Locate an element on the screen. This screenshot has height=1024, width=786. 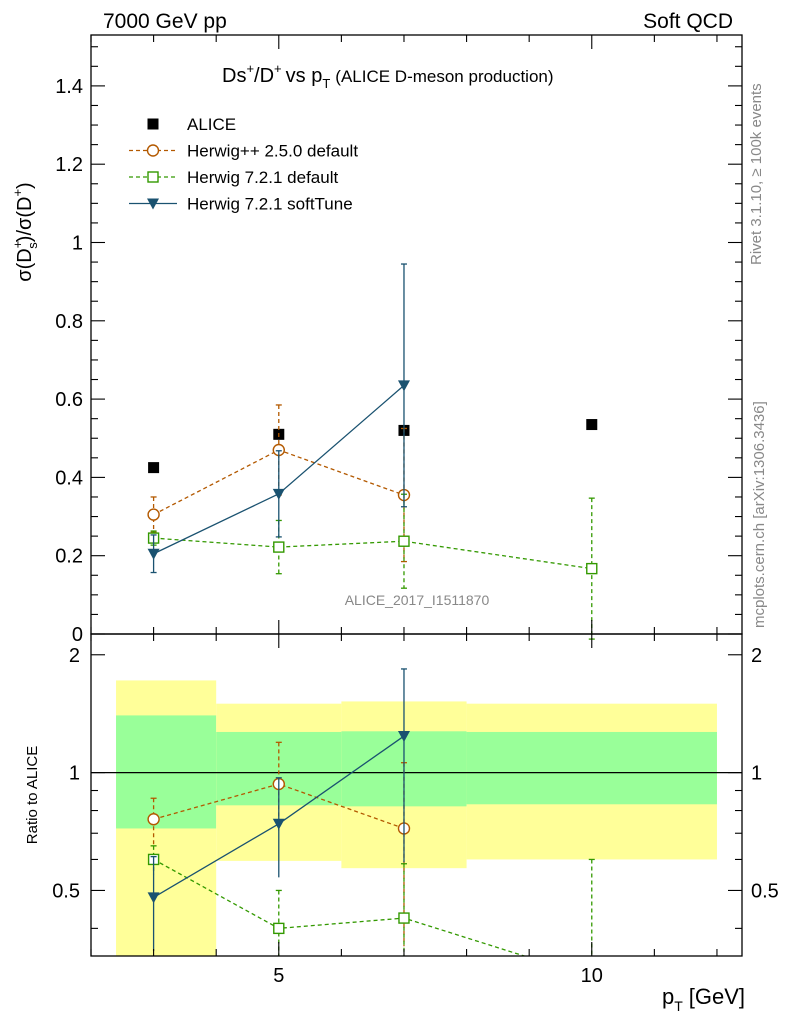
legend-label: Herwig 7.2.1 default is located at coordinates (262, 177).